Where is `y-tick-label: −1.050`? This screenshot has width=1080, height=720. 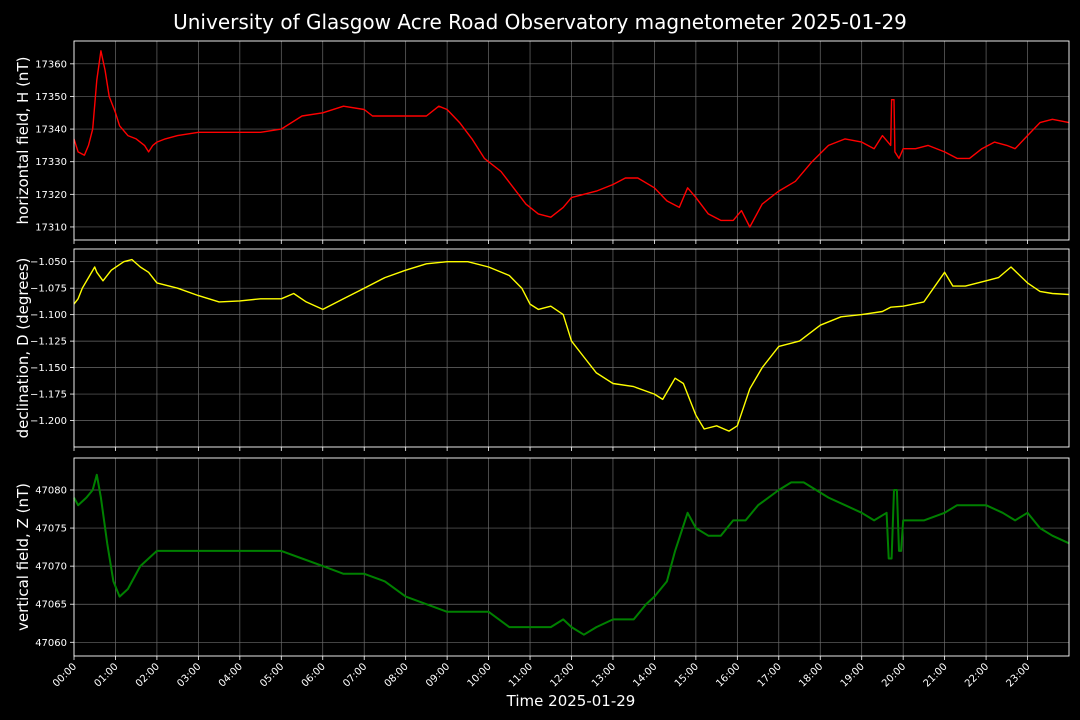 y-tick-label: −1.050 is located at coordinates (48, 262).